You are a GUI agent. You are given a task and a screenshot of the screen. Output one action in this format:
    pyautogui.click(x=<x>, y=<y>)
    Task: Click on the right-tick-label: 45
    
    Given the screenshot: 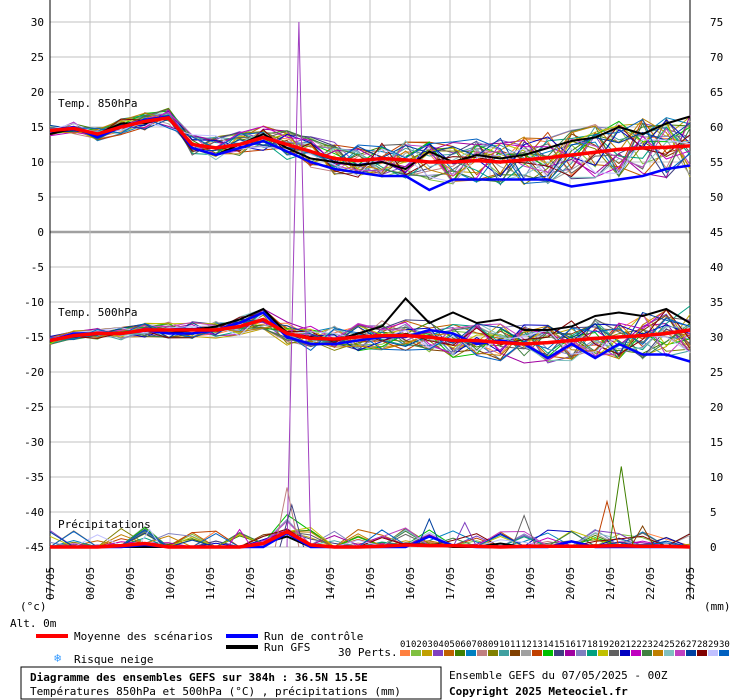 What is the action you would take?
    pyautogui.click(x=716, y=232)
    